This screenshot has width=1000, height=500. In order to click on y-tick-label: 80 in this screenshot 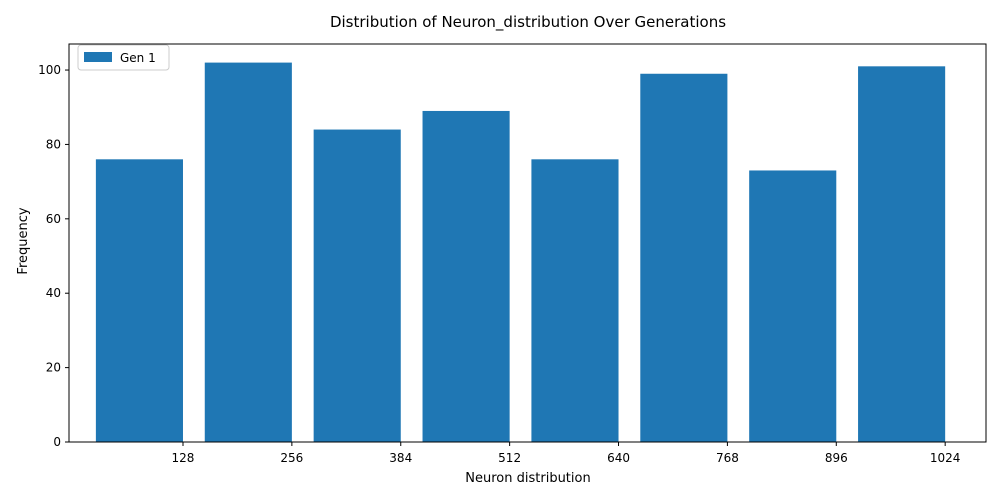, I will do `click(53, 144)`.